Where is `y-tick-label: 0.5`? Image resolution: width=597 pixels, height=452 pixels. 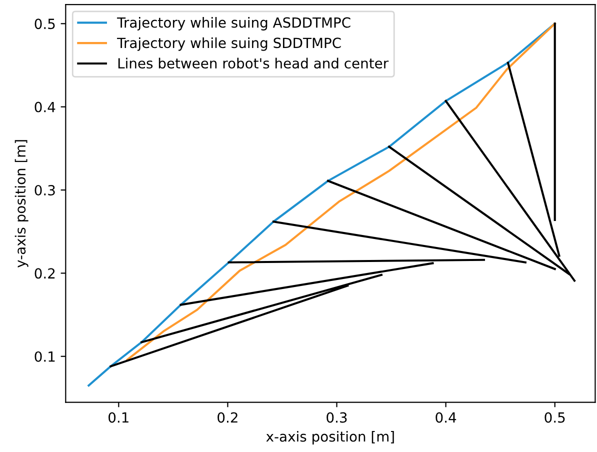
y-tick-label: 0.5 is located at coordinates (44, 24).